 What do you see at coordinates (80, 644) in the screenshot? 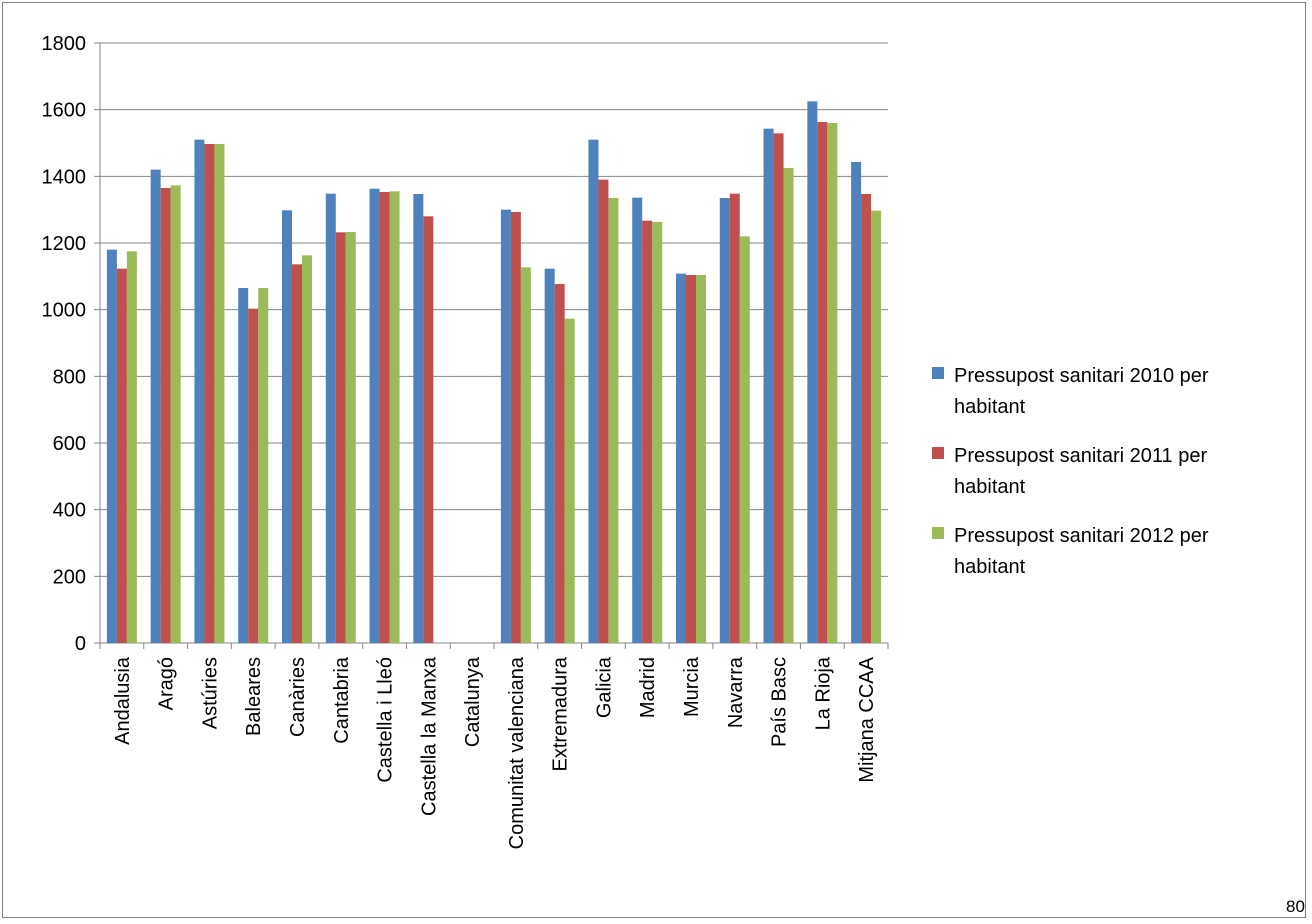
I see `y-tick-label: 0` at bounding box center [80, 644].